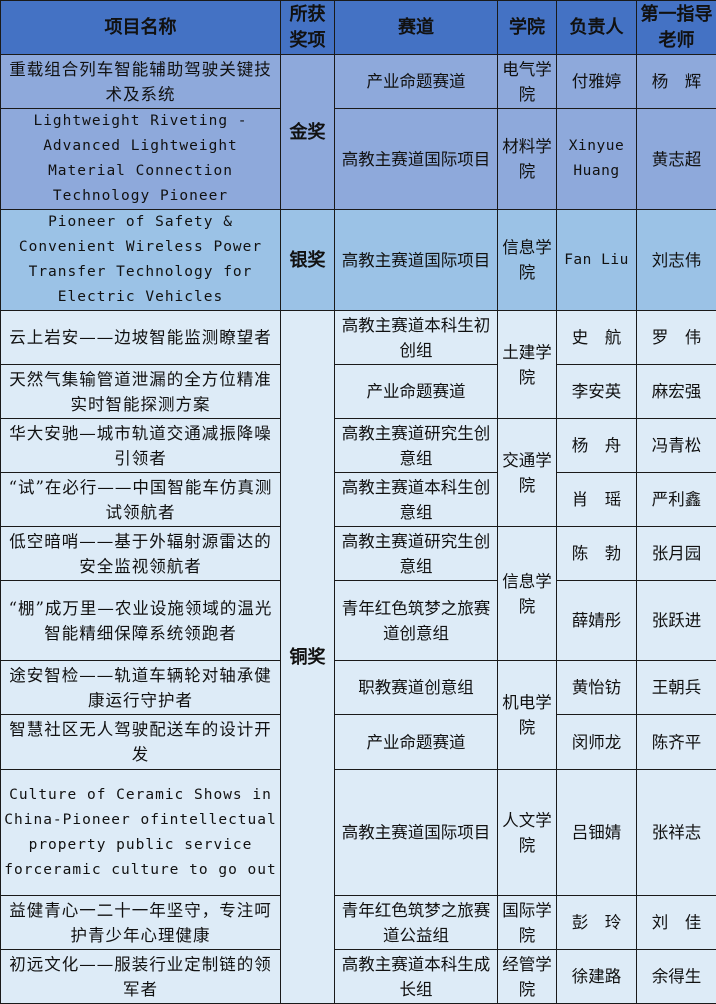  Describe the element at coordinates (597, 923) in the screenshot. I see `leader-cell: 彭 玲` at that location.